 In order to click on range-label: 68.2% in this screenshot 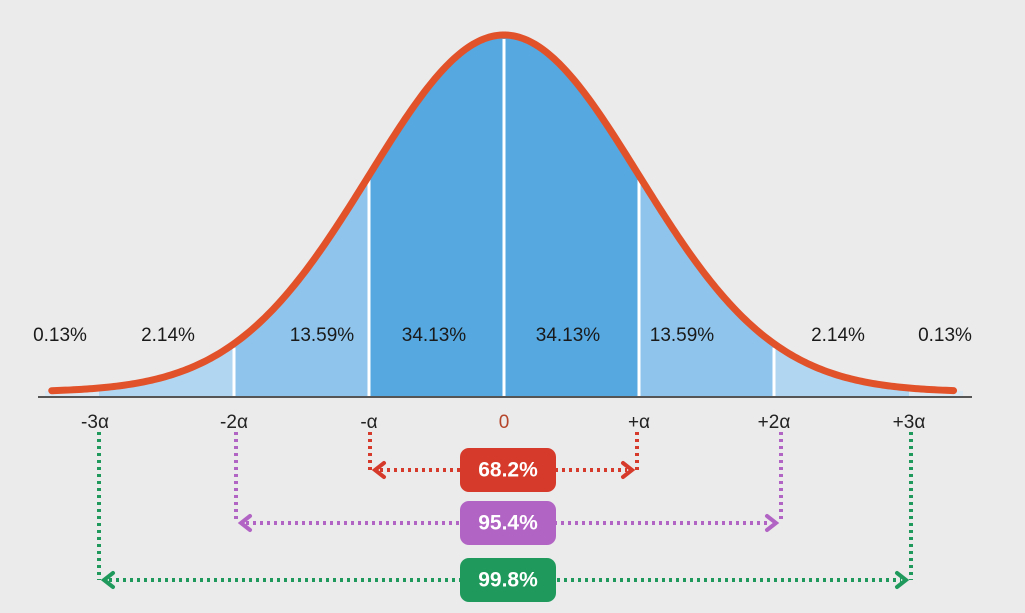, I will do `click(508, 470)`.